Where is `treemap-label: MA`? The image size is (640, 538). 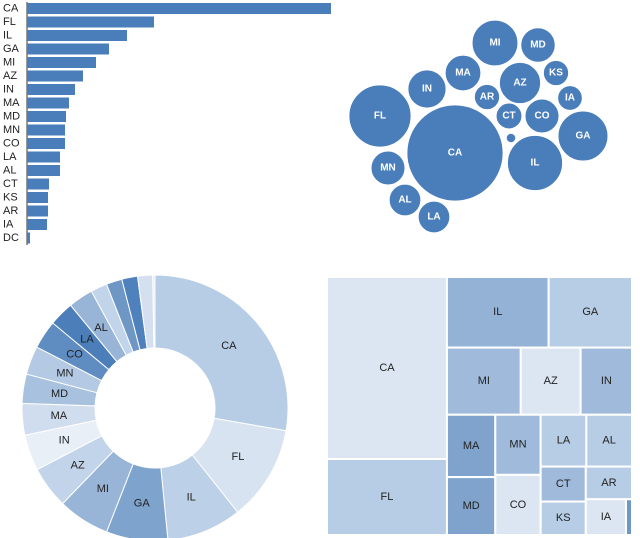 treemap-label: MA is located at coordinates (471, 446).